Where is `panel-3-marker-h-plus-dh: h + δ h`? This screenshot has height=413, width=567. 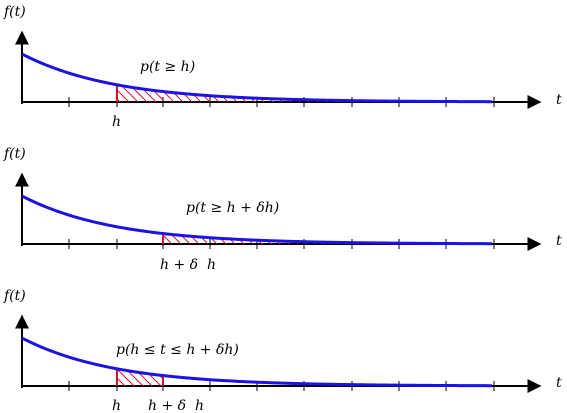
panel-3-marker-h-plus-dh: h + δ h is located at coordinates (176, 405).